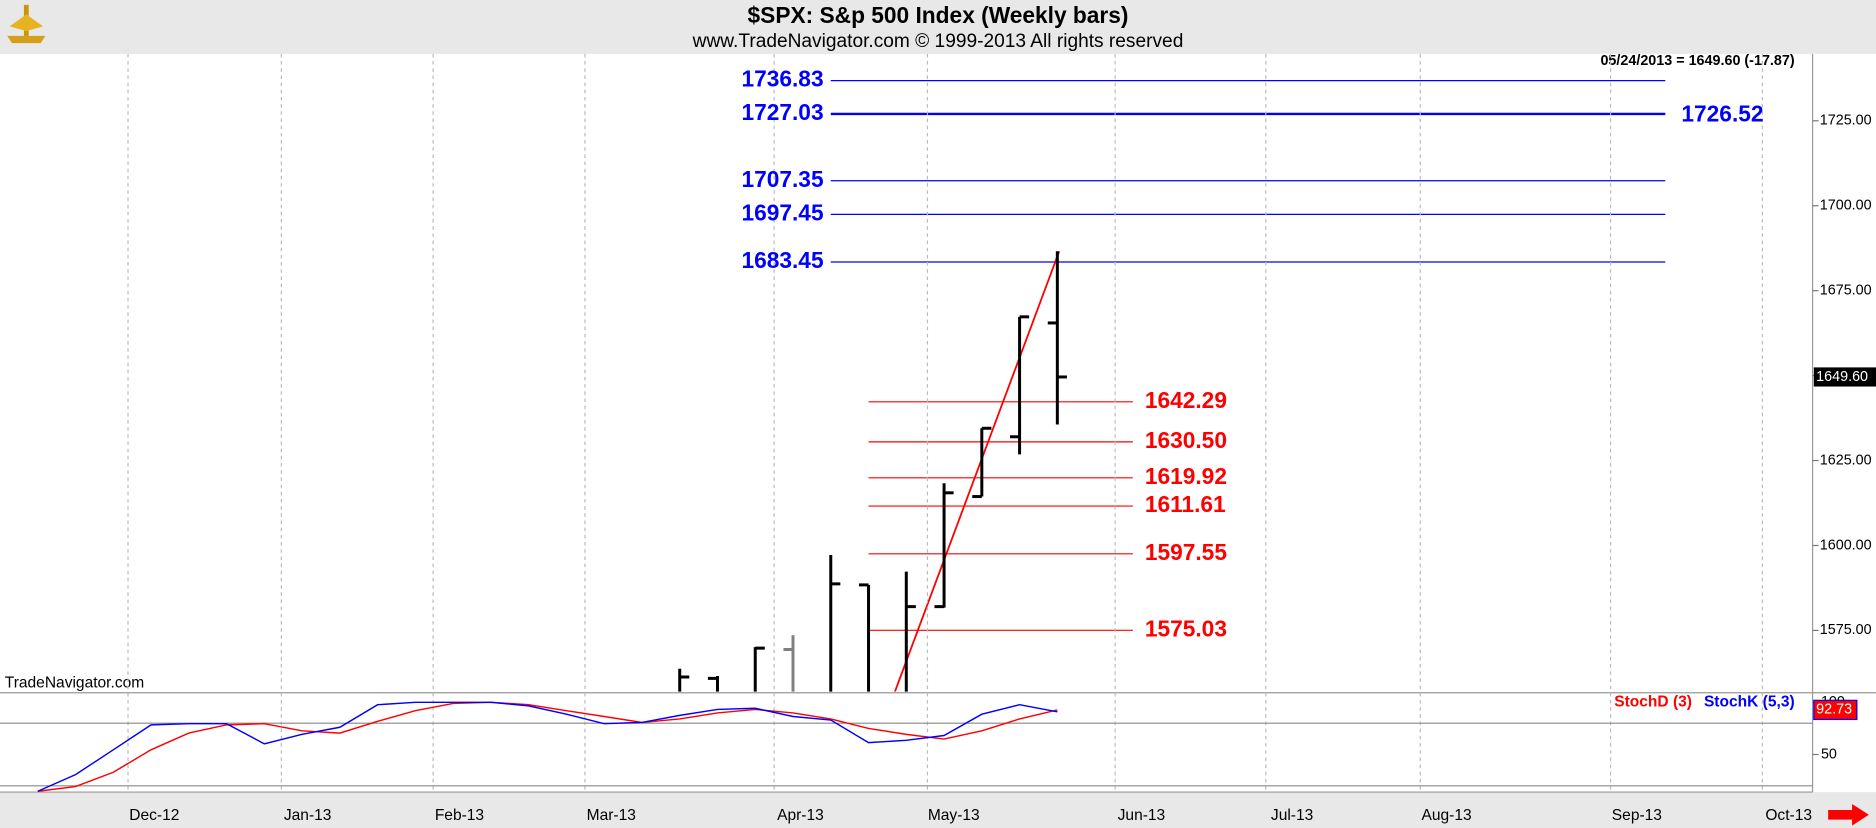 The image size is (1876, 828). Describe the element at coordinates (1788, 815) in the screenshot. I see `x-tick-label: Oct-13` at that location.